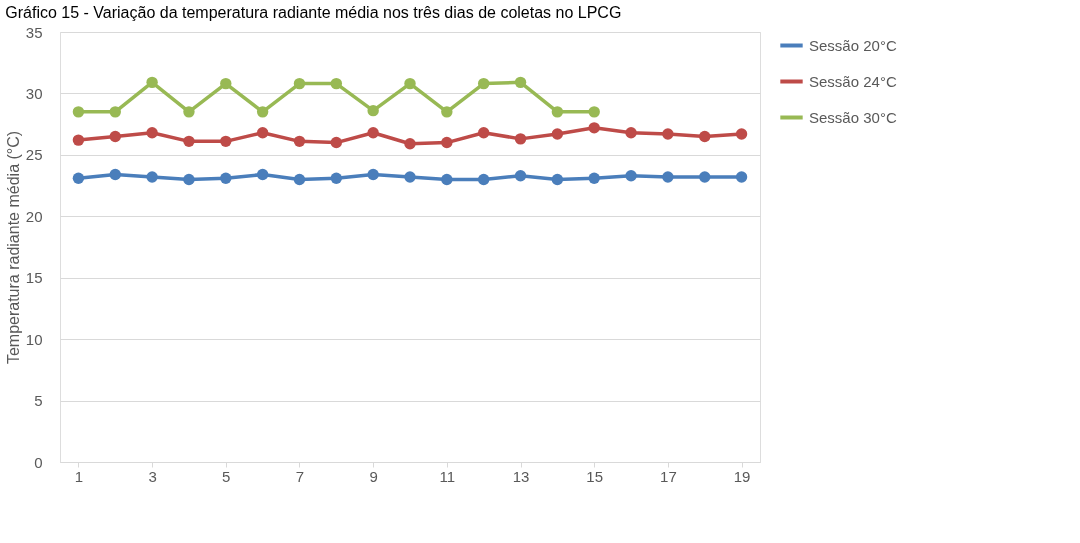 The height and width of the screenshot is (543, 1080). What do you see at coordinates (34, 155) in the screenshot?
I see `y-tick-label: 25` at bounding box center [34, 155].